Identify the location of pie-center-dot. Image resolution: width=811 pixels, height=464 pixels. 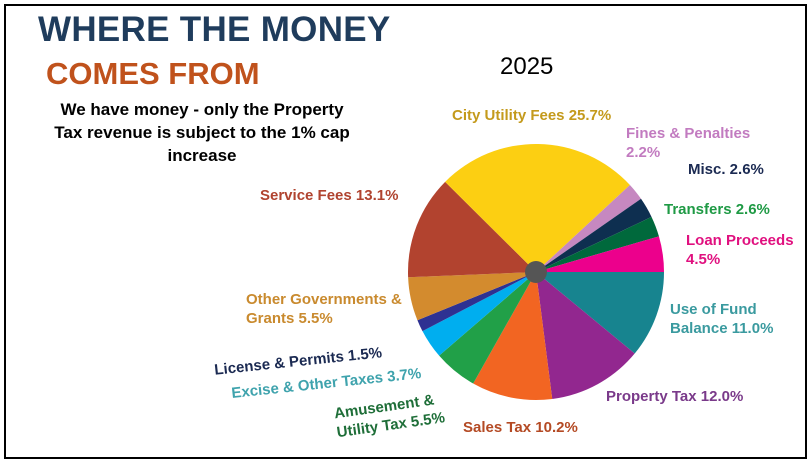
(536, 272).